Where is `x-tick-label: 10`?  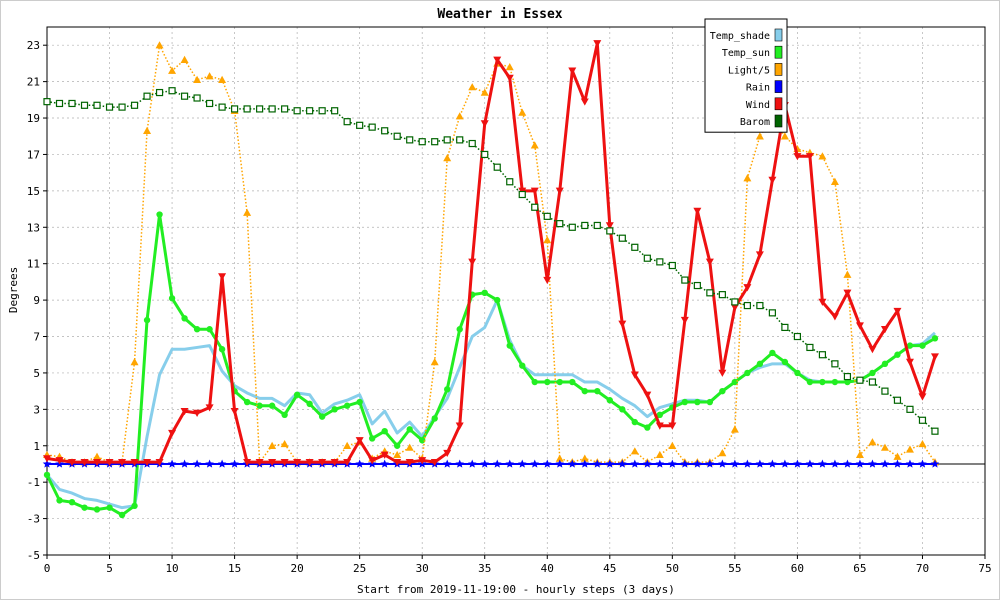 x-tick-label: 10 is located at coordinates (171, 568).